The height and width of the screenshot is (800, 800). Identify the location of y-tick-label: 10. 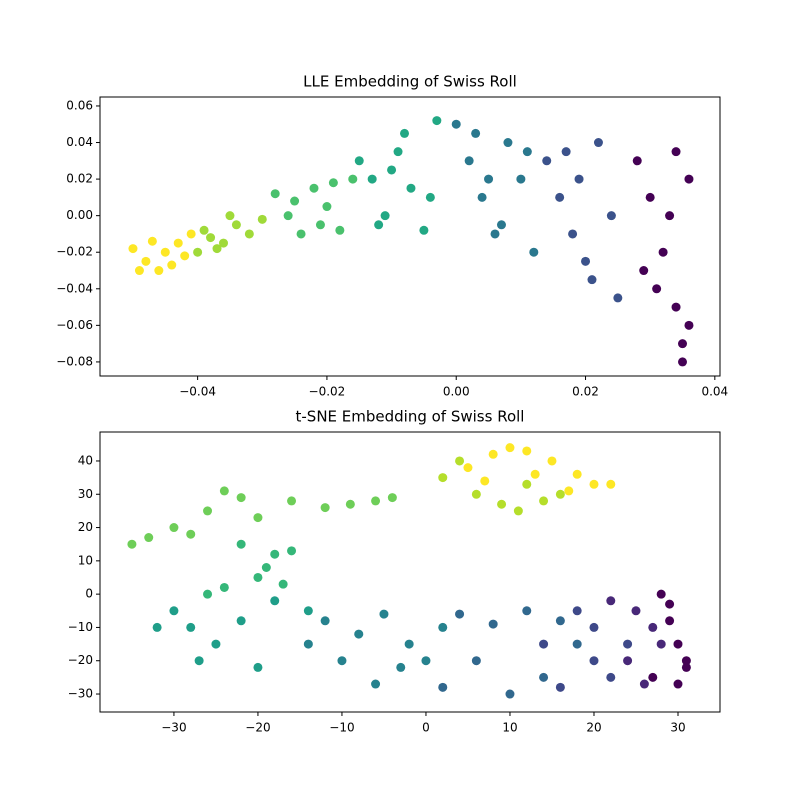
(85, 560).